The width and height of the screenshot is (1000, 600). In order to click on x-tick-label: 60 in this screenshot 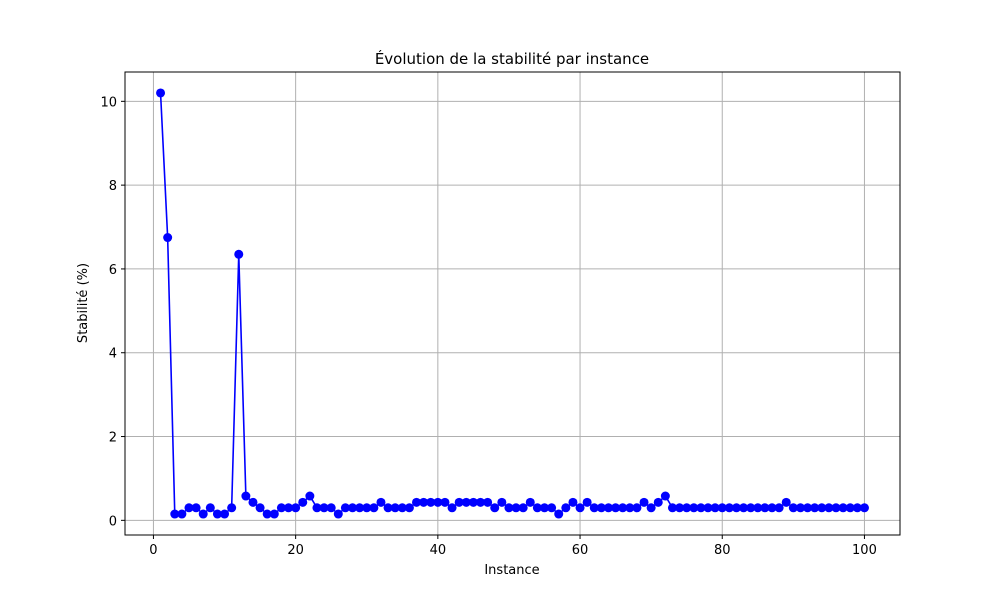, I will do `click(580, 550)`.